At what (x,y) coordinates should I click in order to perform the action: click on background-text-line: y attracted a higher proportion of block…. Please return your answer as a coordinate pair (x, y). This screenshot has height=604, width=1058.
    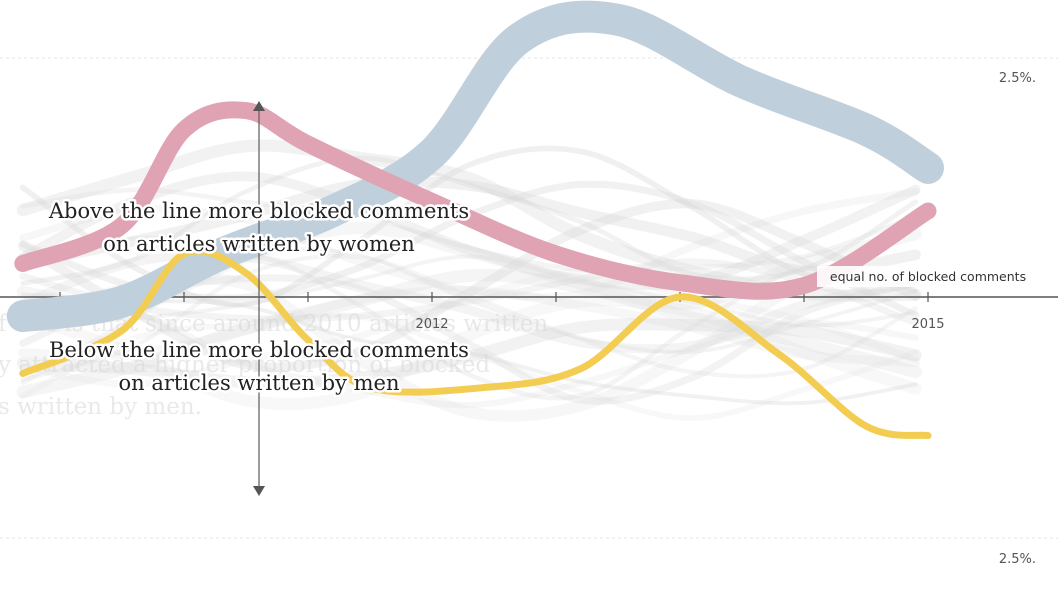
    Looking at the image, I should click on (245, 365).